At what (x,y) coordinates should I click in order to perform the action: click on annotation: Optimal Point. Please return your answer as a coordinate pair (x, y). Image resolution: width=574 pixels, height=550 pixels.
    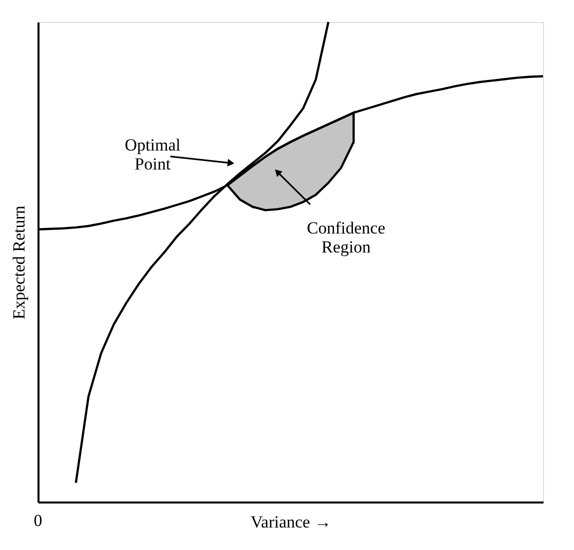
    Looking at the image, I should click on (152, 154).